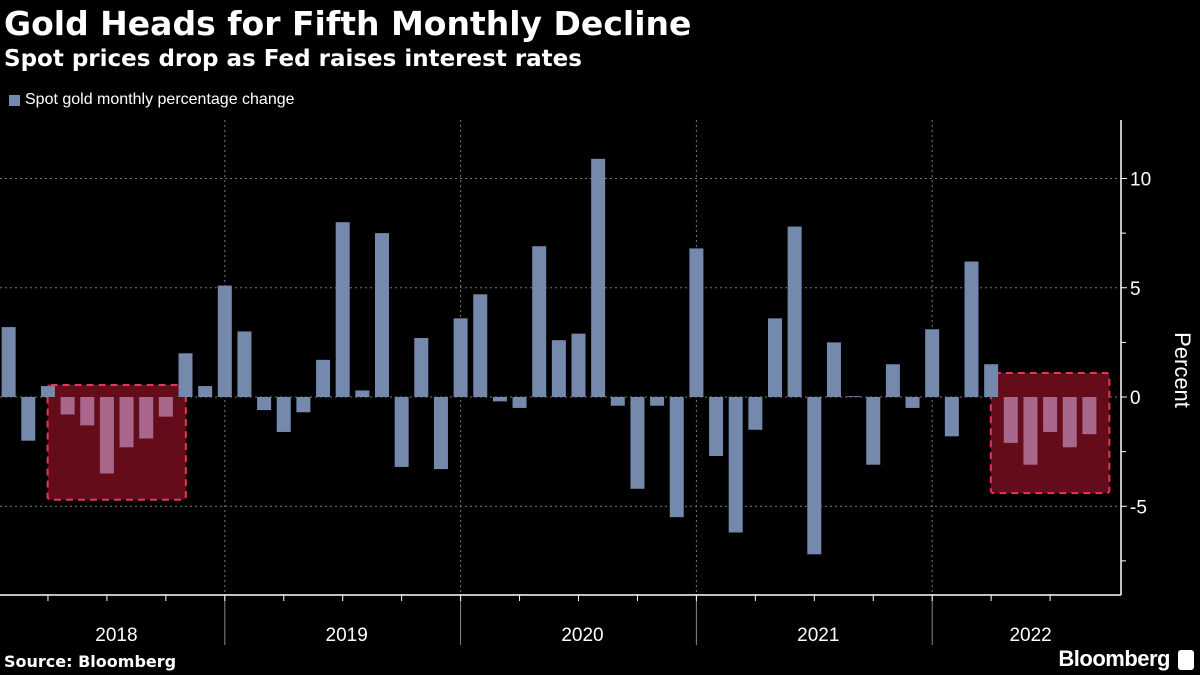 The image size is (1200, 675). Describe the element at coordinates (1138, 507) in the screenshot. I see `y-tick-label: -5` at that location.